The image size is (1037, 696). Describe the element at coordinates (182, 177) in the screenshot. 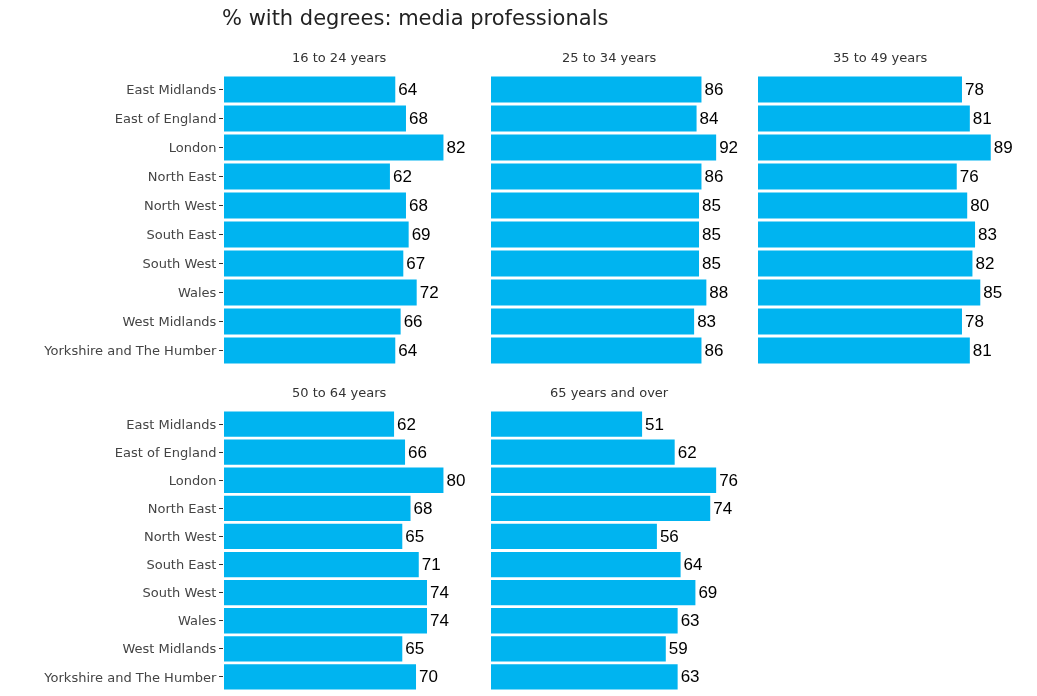

I see `y-tick-label: North East` at that location.